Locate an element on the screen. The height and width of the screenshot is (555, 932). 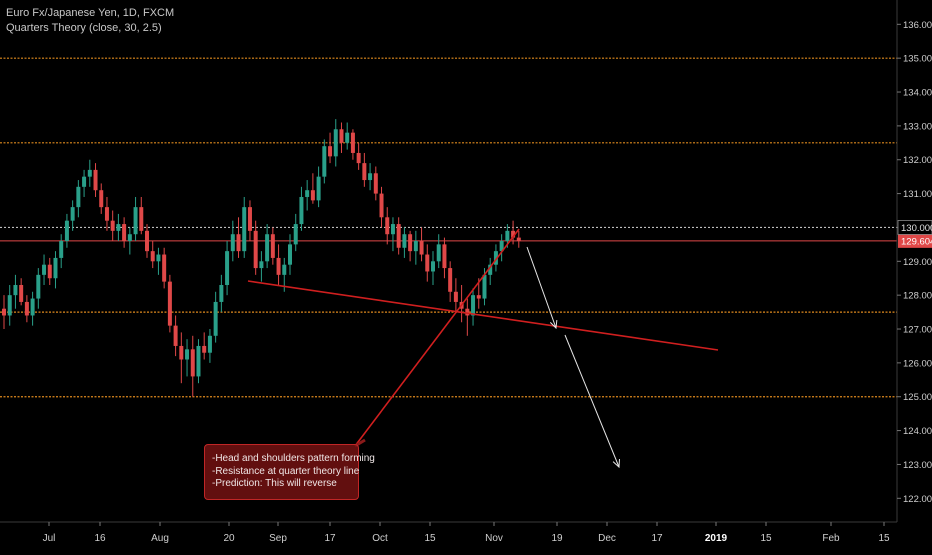
time-tick-label: Sep is located at coordinates (278, 538).